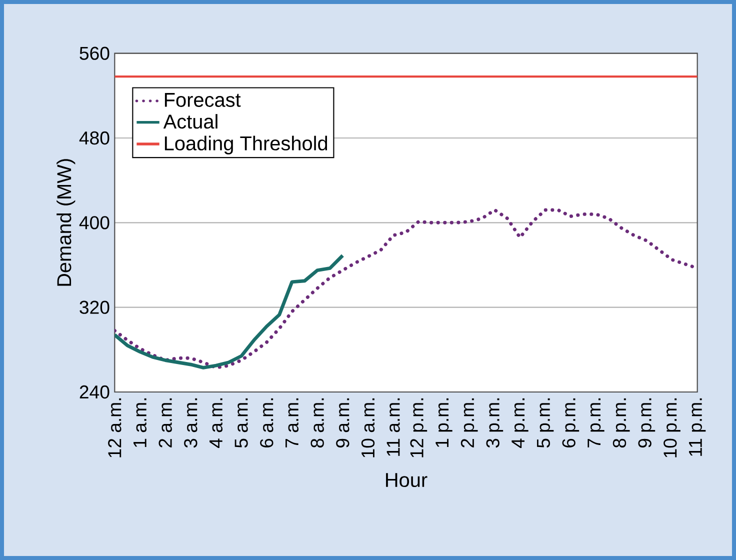 The image size is (736, 560). Describe the element at coordinates (190, 121) in the screenshot. I see `legend-label: Actual` at that location.